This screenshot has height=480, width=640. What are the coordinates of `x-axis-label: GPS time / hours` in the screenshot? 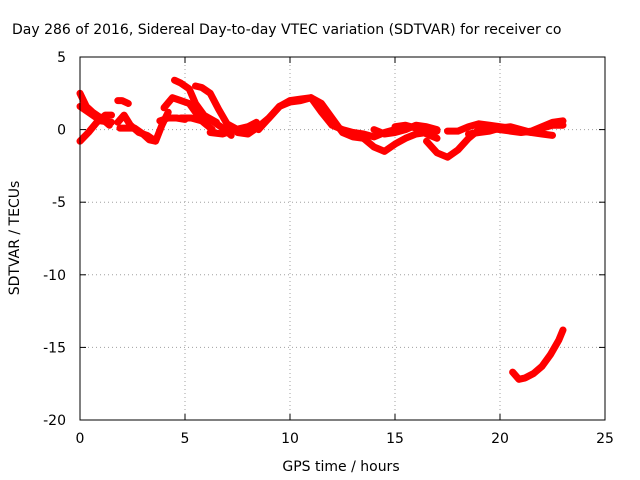 It's located at (340, 467).